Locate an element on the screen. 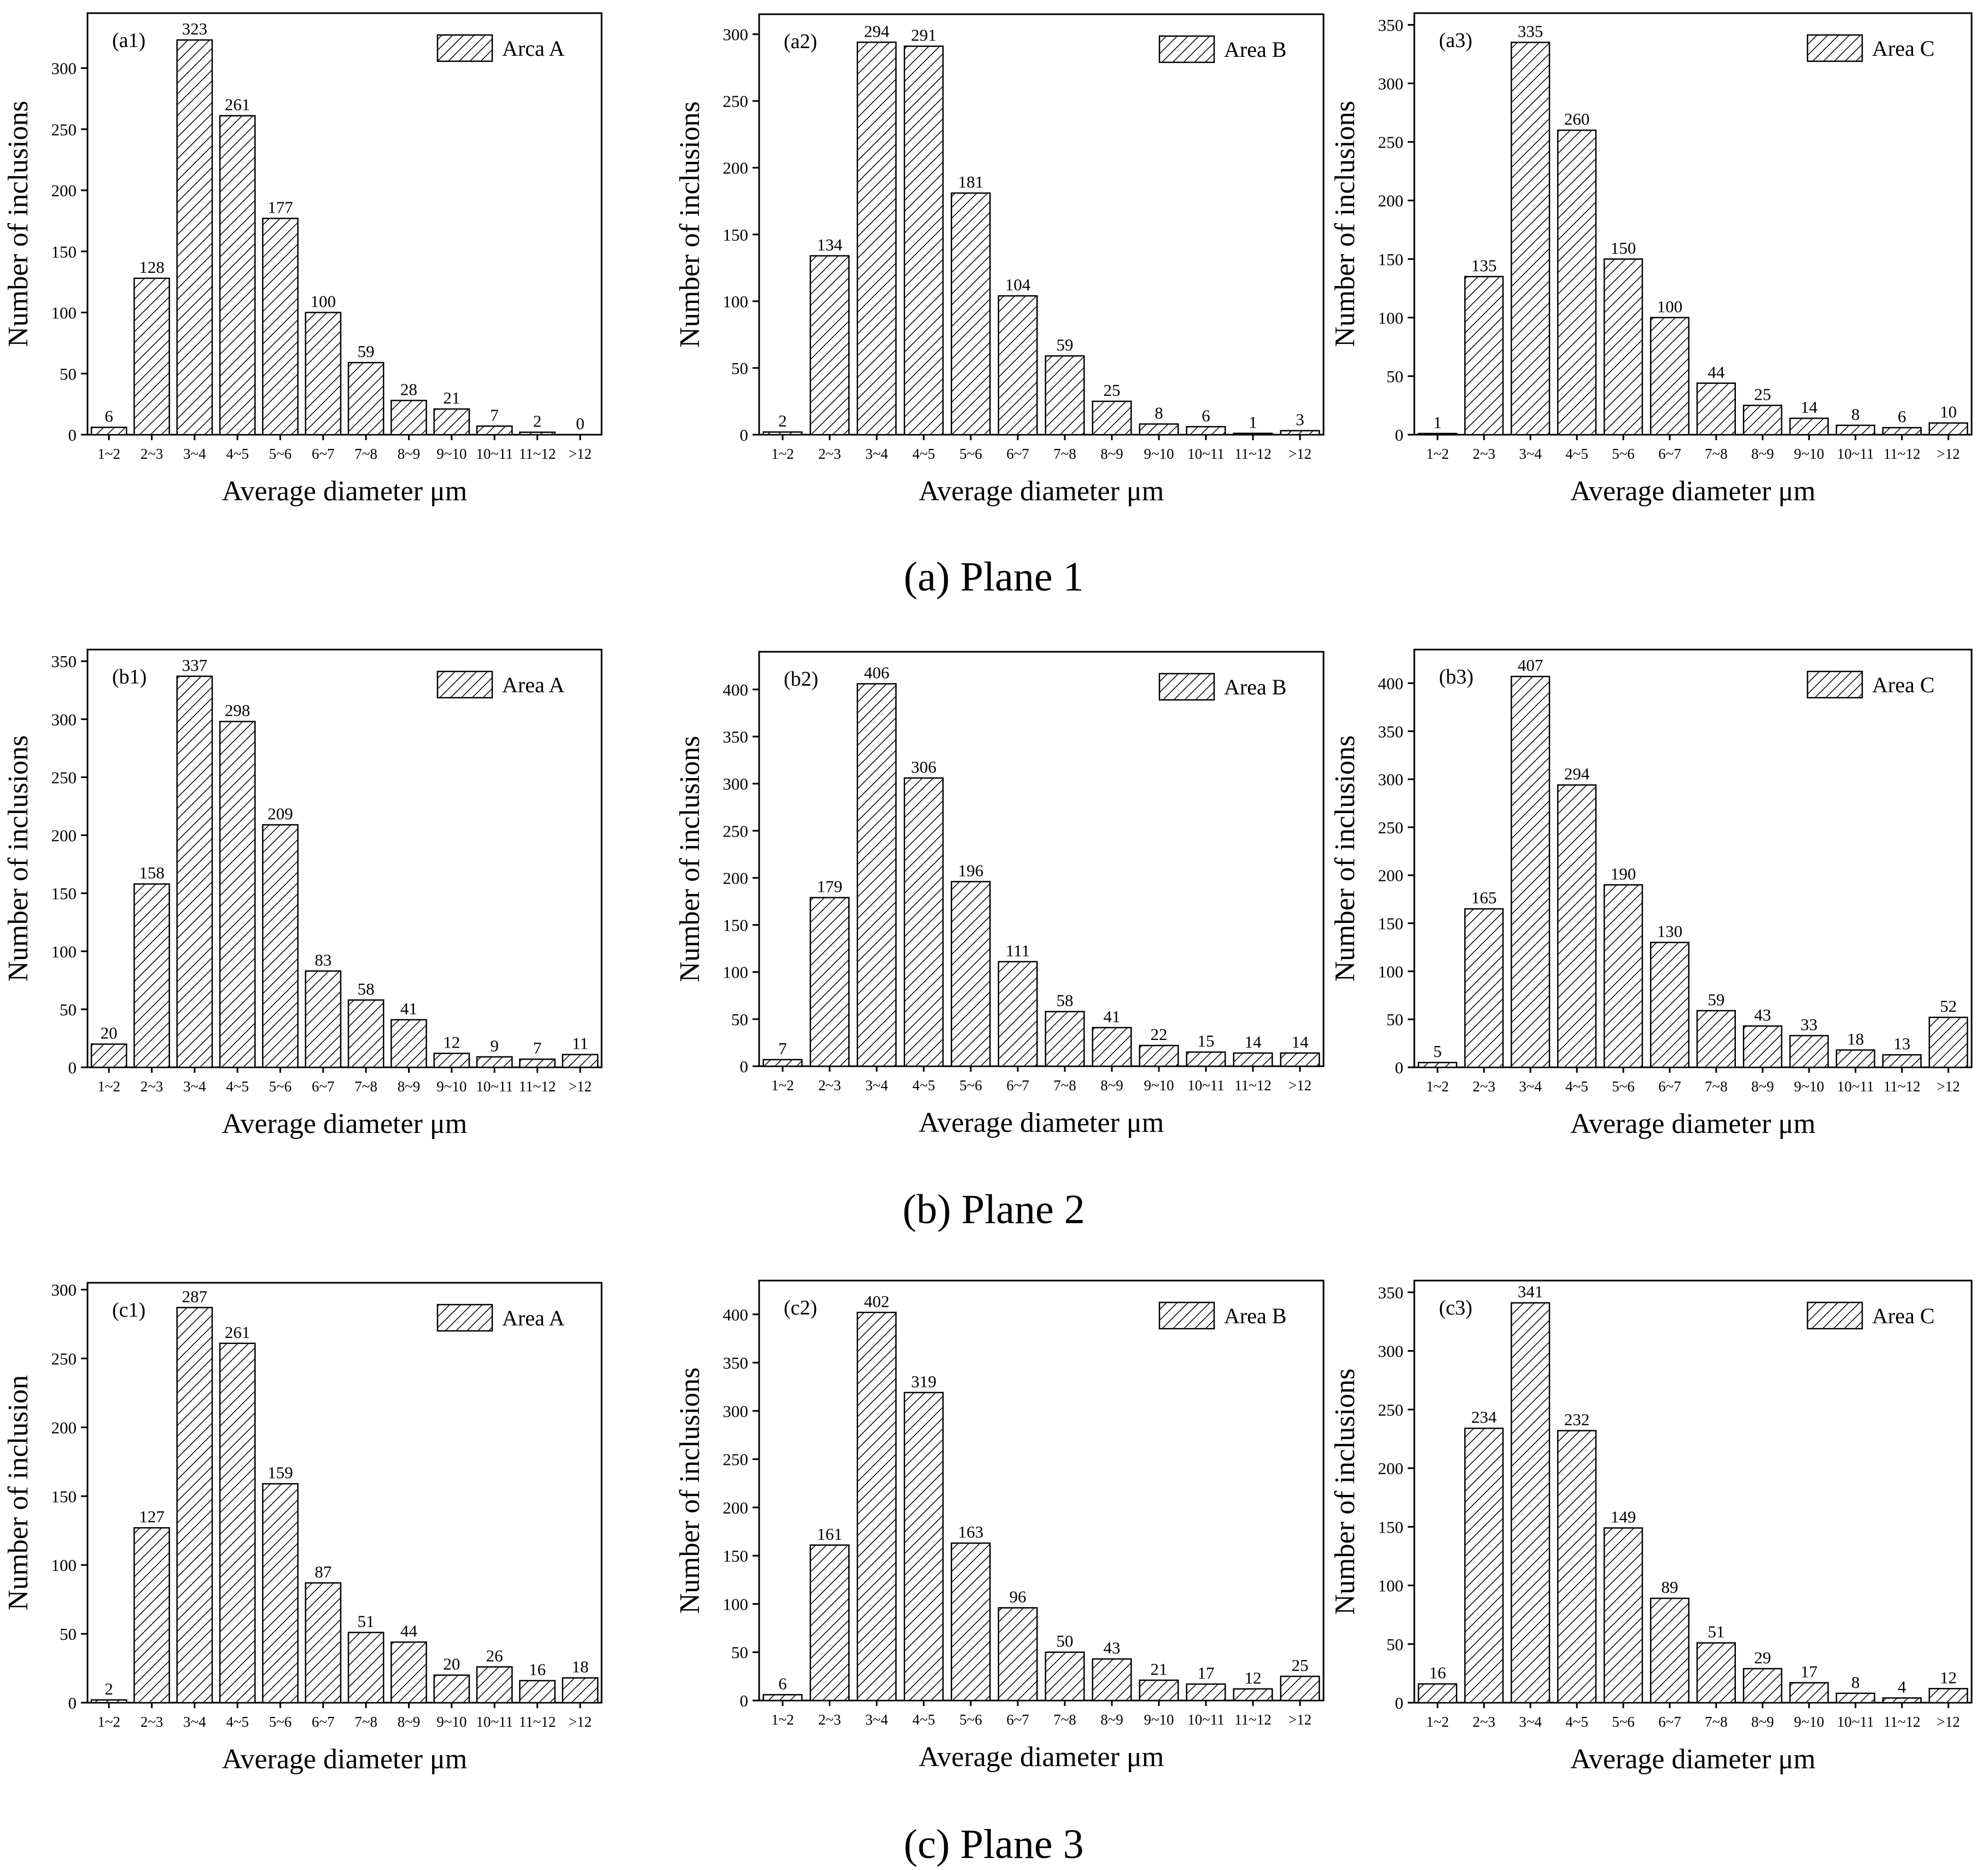  x-tick-label: 9~10 is located at coordinates (1809, 1722).